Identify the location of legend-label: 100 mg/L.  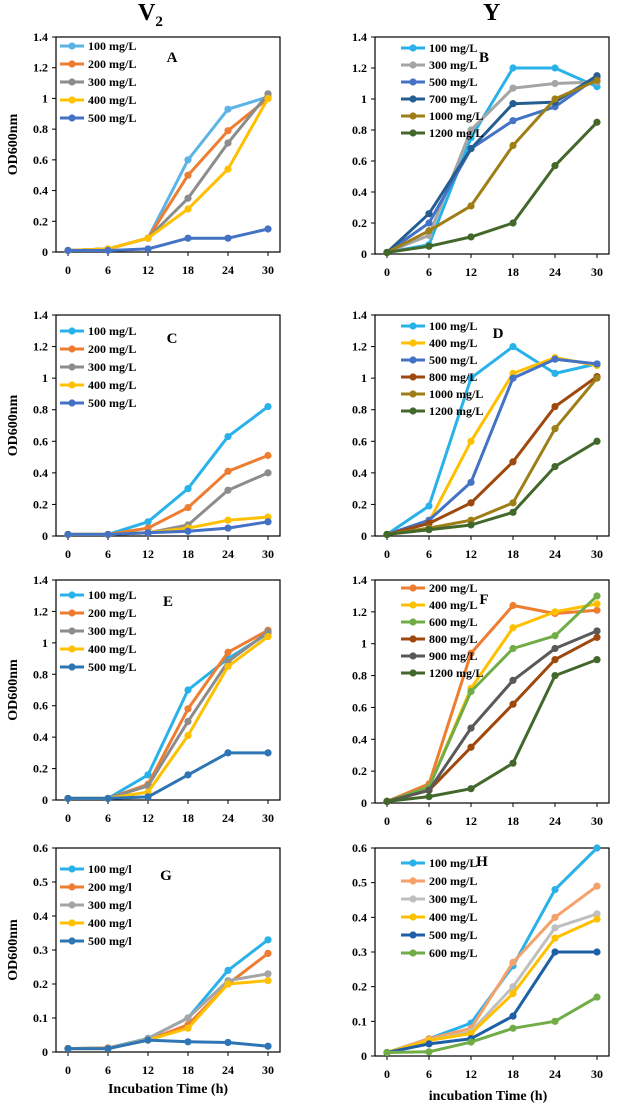
(112, 331).